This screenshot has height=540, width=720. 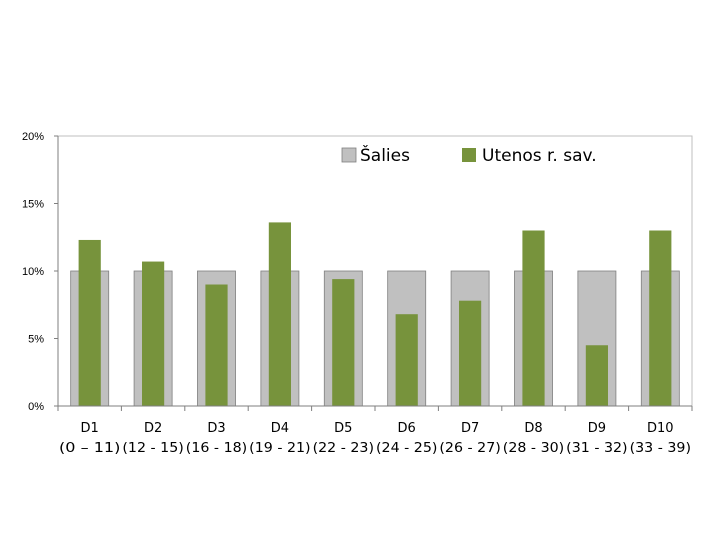 What do you see at coordinates (279, 314) in the screenshot?
I see `bar-utenos-d4` at bounding box center [279, 314].